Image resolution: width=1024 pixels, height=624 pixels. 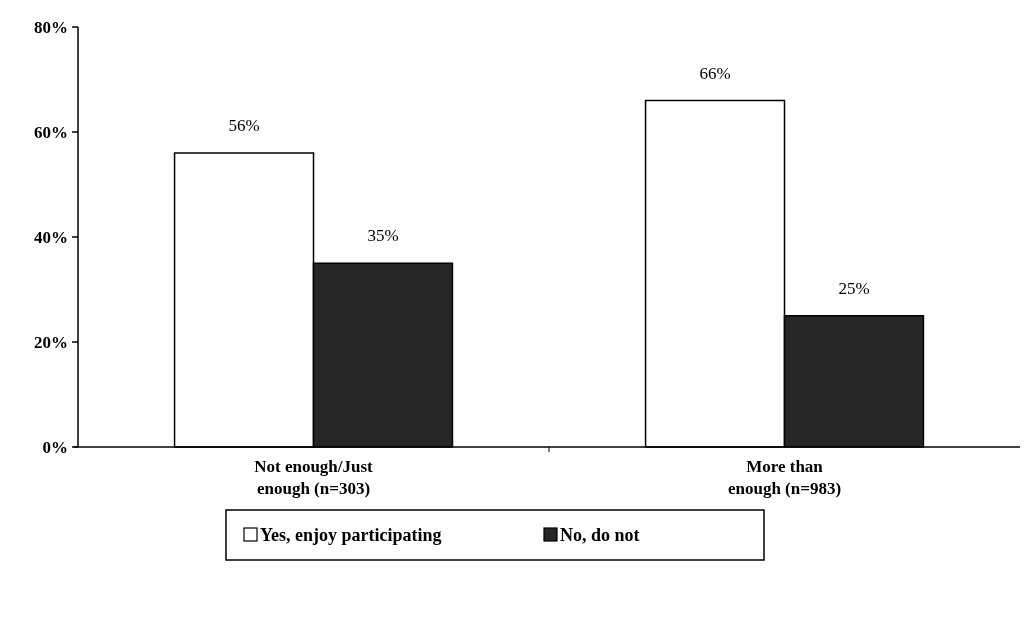 What do you see at coordinates (854, 288) in the screenshot?
I see `data-label: 25%` at bounding box center [854, 288].